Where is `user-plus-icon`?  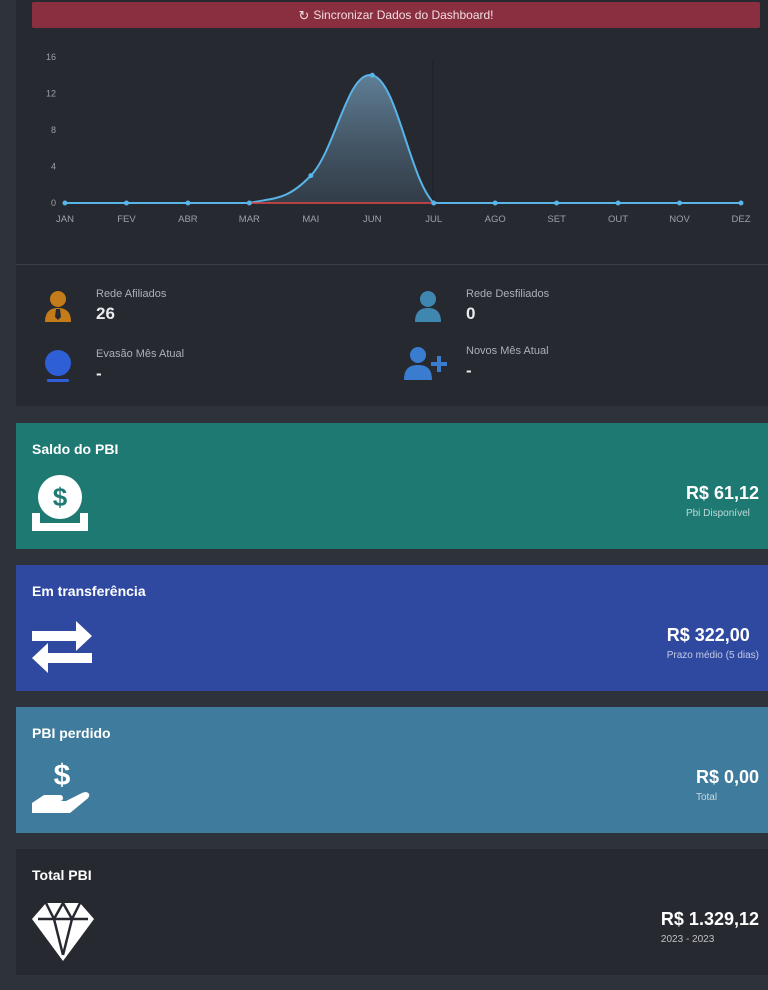
user-plus-icon is located at coordinates (426, 363).